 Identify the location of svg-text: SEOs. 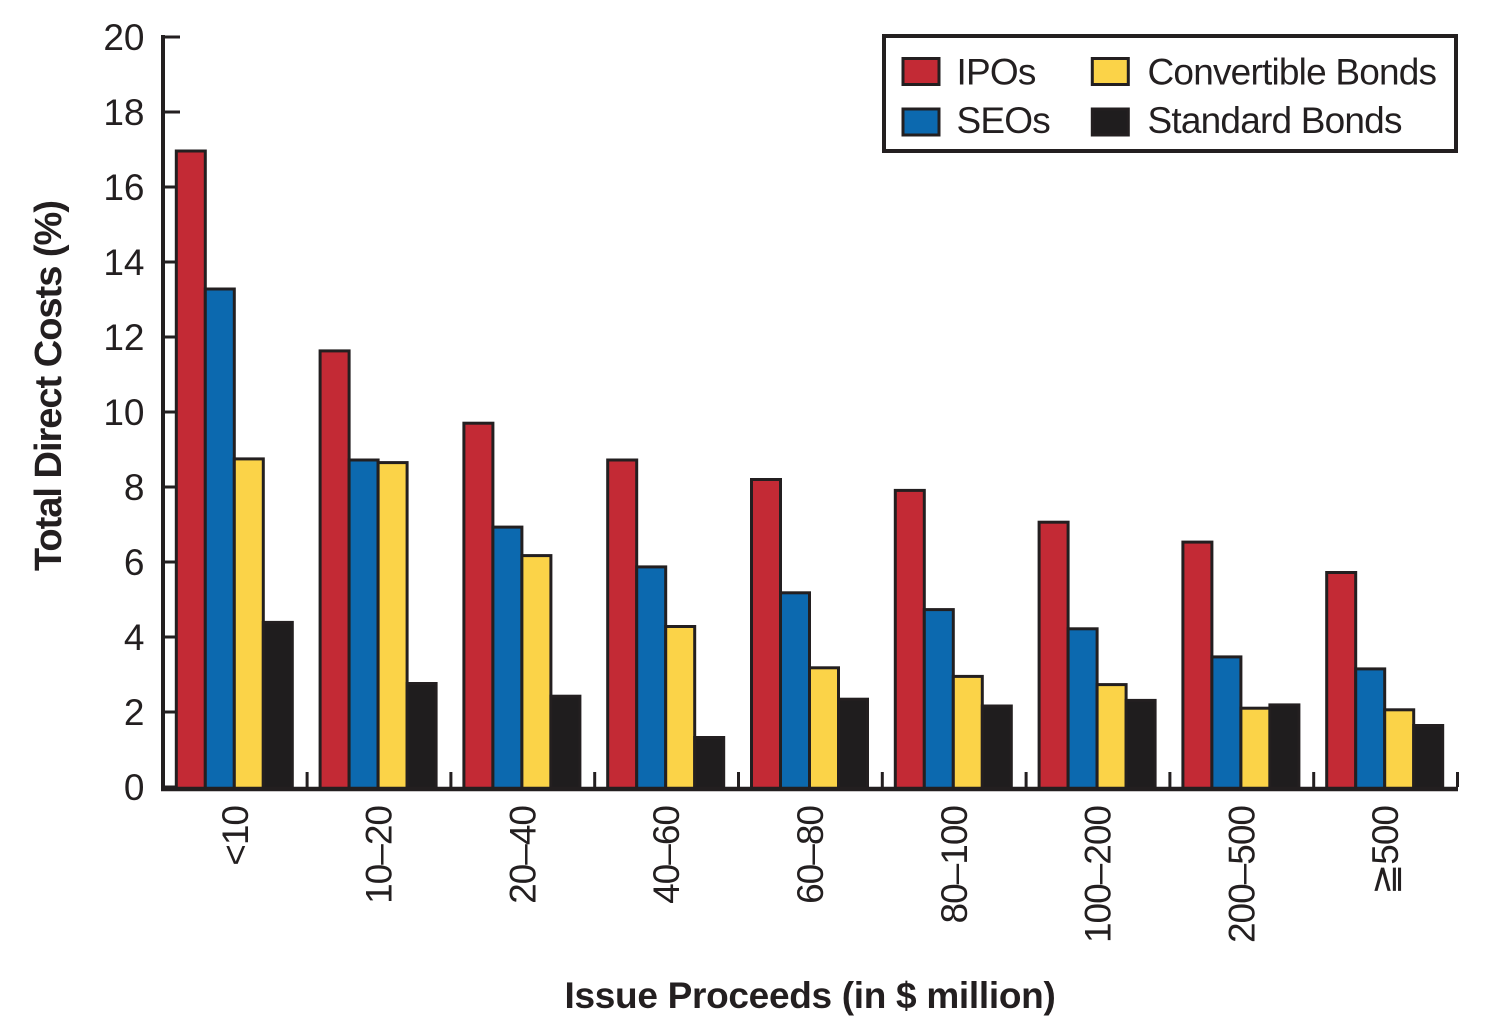
(1004, 120).